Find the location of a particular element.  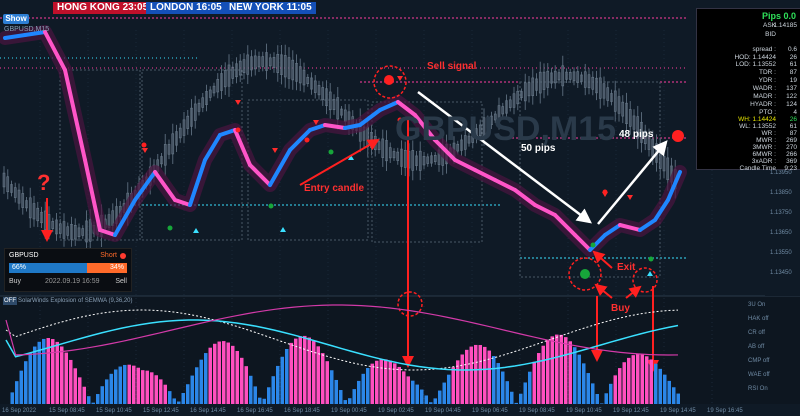

sentiment-bar: 66% 34% is located at coordinates (68, 268).